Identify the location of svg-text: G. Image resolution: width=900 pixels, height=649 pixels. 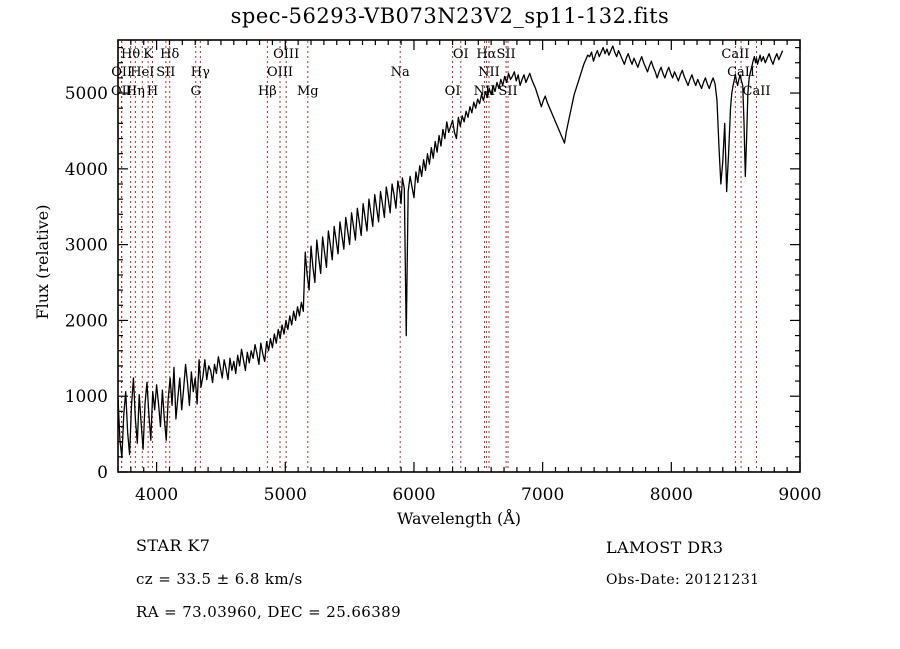
(196, 91).